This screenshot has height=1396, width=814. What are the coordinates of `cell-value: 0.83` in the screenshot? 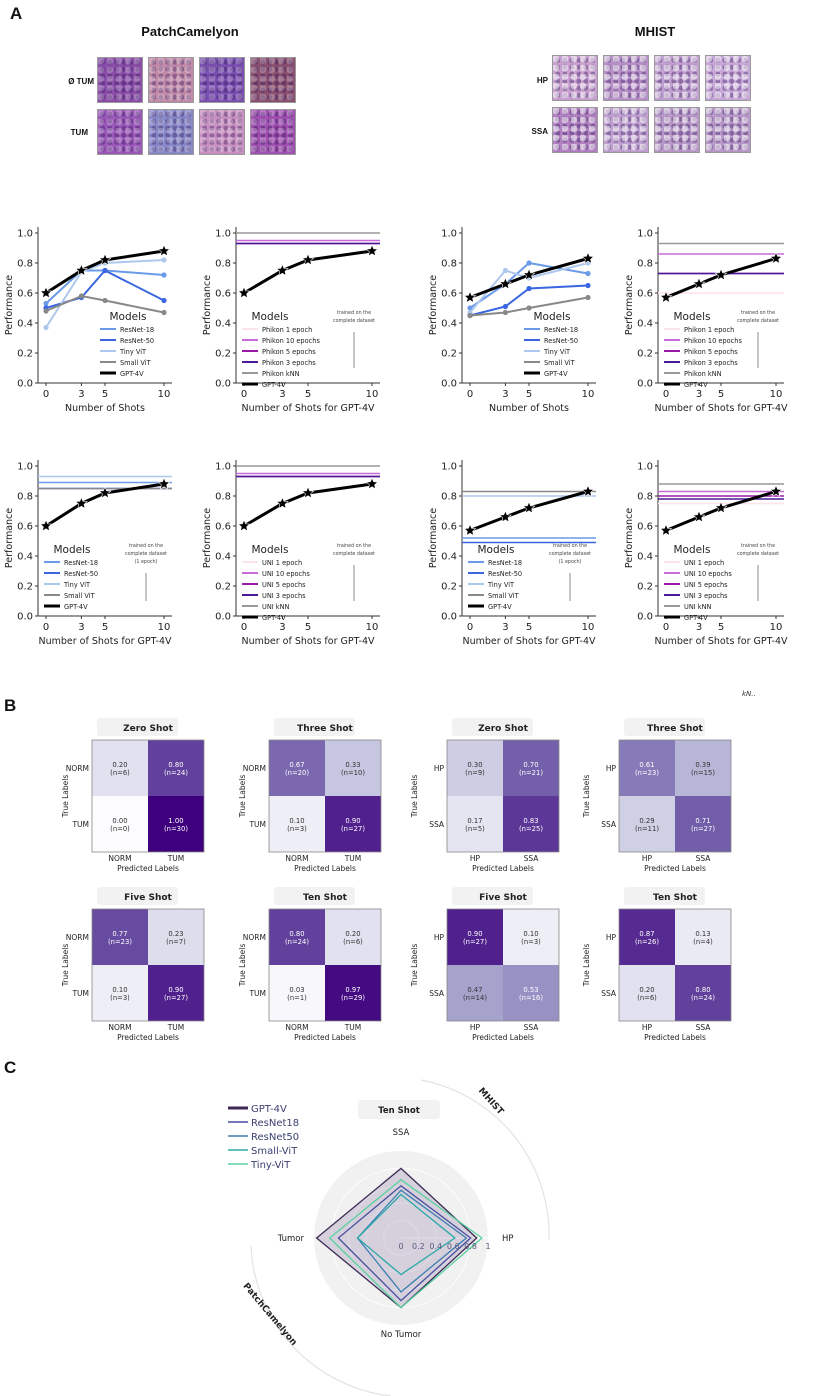 It's located at (530, 821).